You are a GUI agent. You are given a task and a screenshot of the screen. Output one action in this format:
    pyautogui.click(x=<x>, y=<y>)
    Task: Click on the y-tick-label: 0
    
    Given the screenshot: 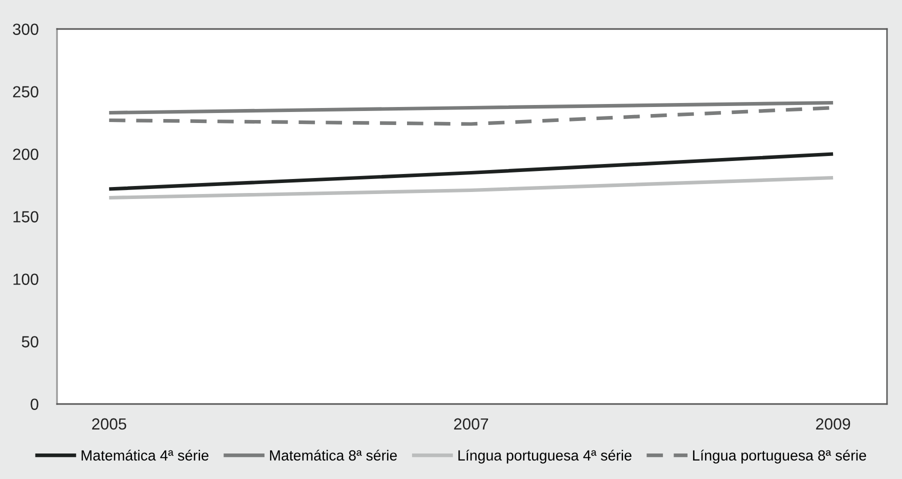 What is the action you would take?
    pyautogui.click(x=34, y=404)
    